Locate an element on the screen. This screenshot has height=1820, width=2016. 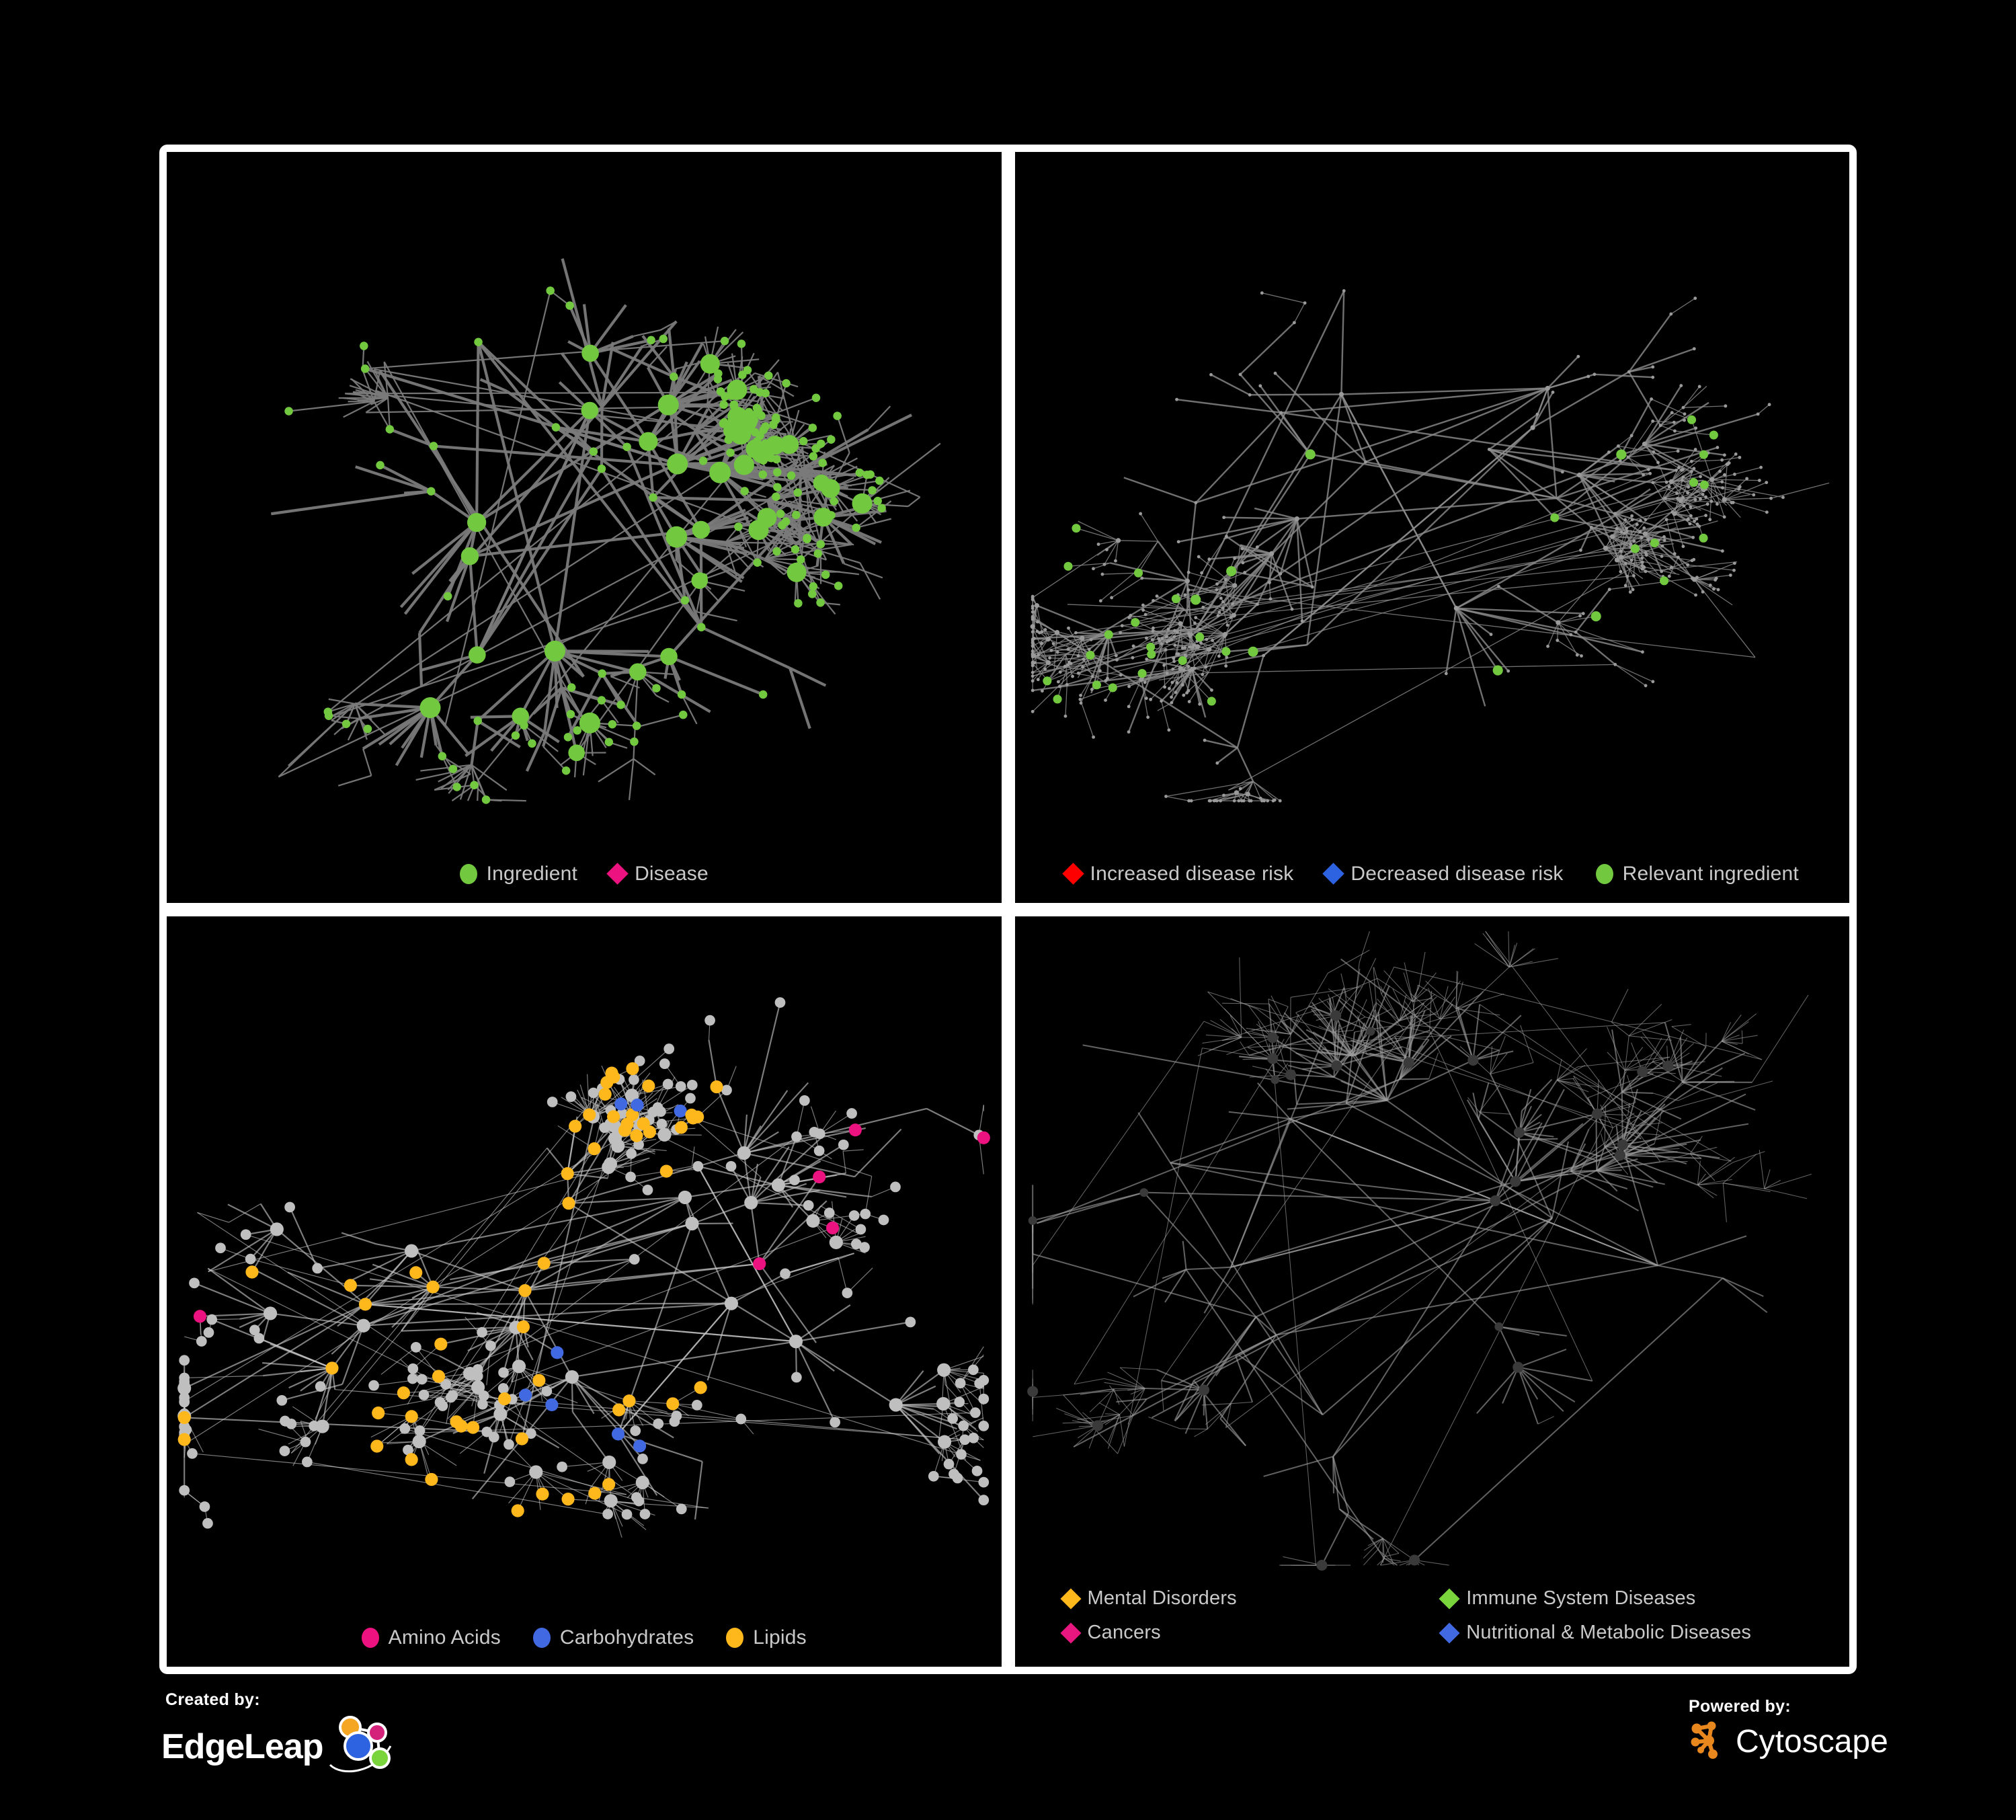
cytoscape-logo-row: Cytoscape is located at coordinates (1788, 1741).